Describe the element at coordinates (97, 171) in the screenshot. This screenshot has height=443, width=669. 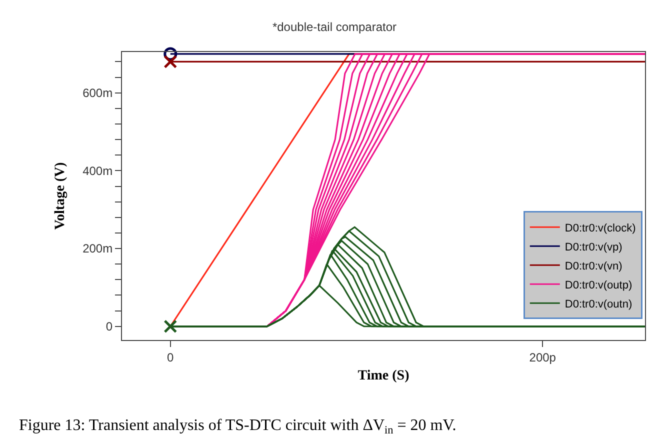
I see `y-tick-label: 400m` at that location.